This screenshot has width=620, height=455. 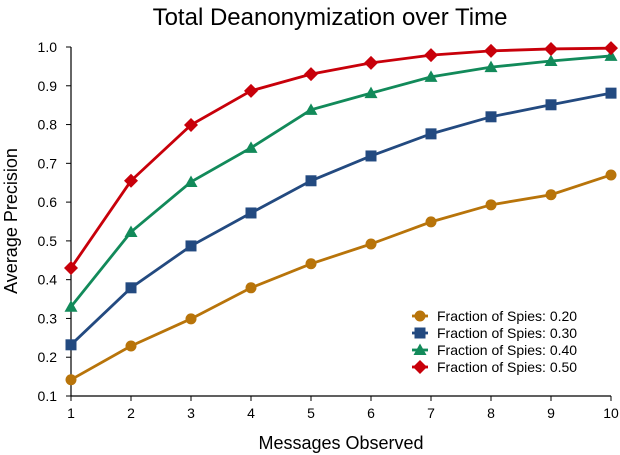 I want to click on y-tick-label: 0.7, so click(x=48, y=163).